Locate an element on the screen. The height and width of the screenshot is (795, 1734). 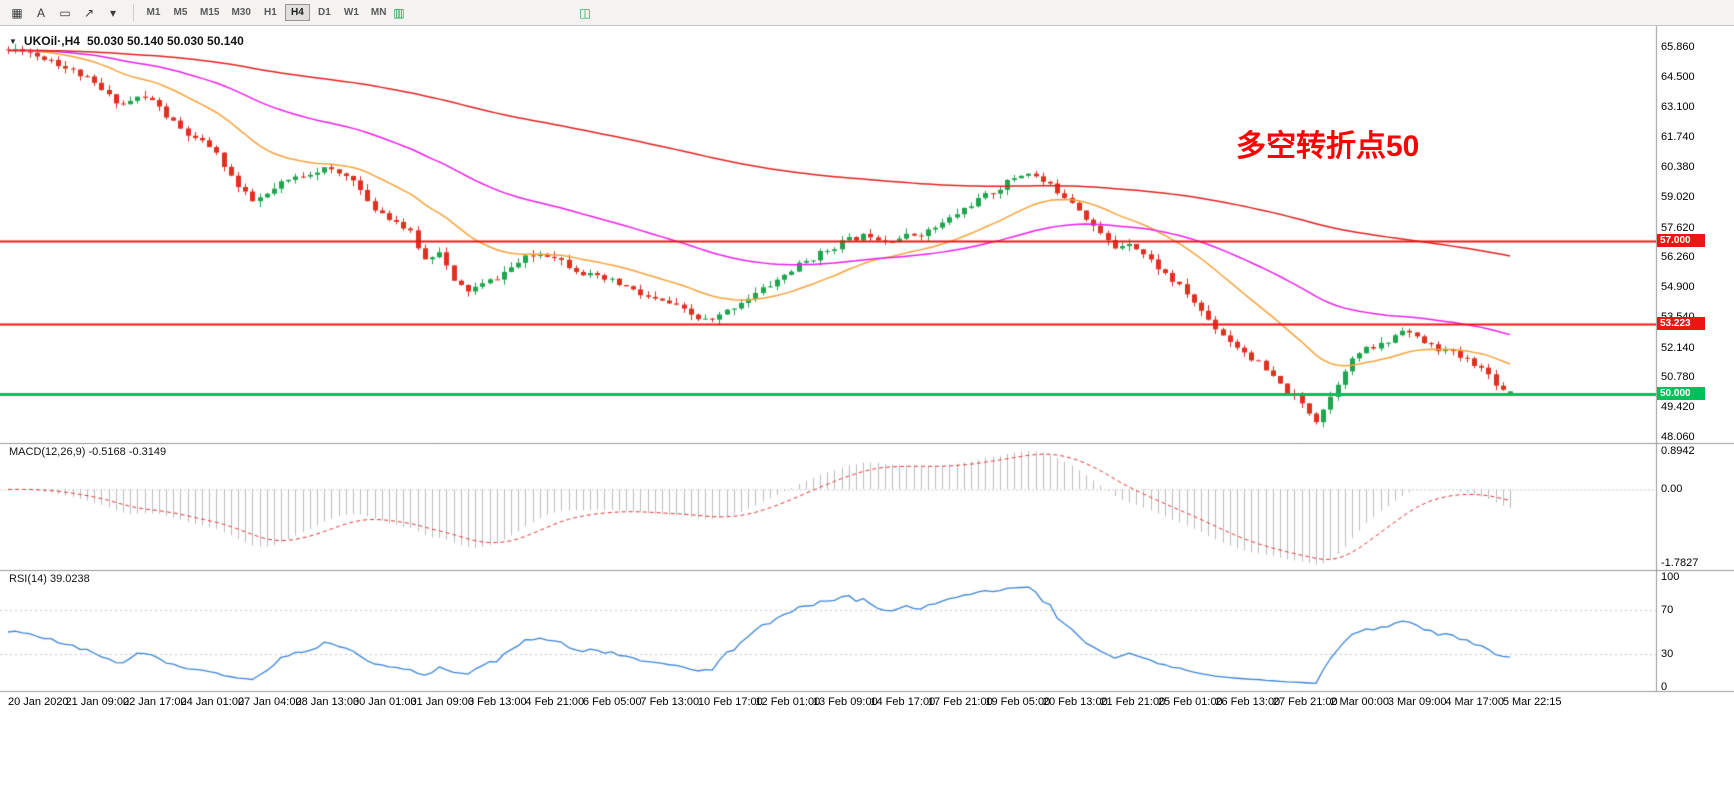
time-axis-label: 30 Jan 01:00 is located at coordinates (384, 702).